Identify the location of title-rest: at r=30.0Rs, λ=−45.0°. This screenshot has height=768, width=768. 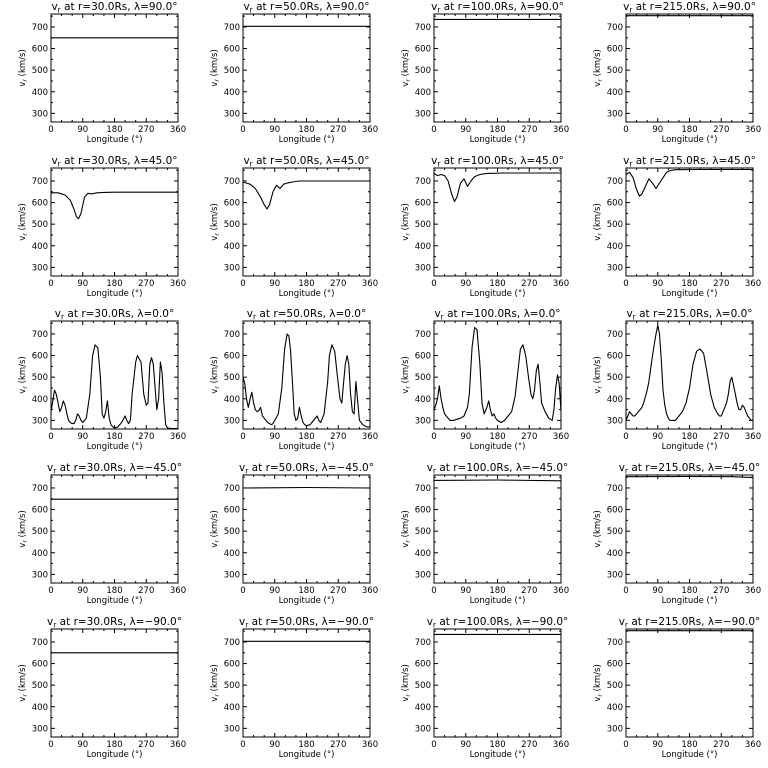
(119, 468).